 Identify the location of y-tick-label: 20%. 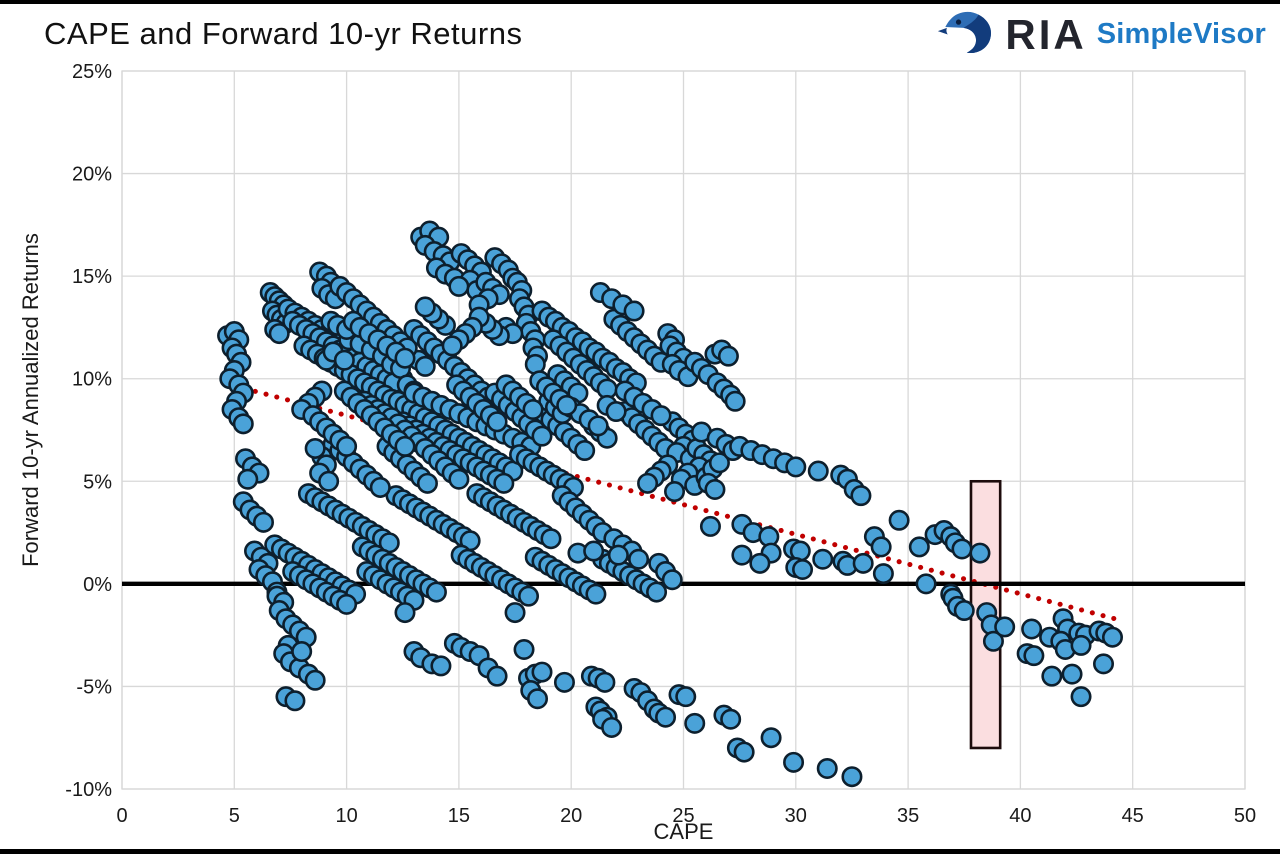
(92, 175).